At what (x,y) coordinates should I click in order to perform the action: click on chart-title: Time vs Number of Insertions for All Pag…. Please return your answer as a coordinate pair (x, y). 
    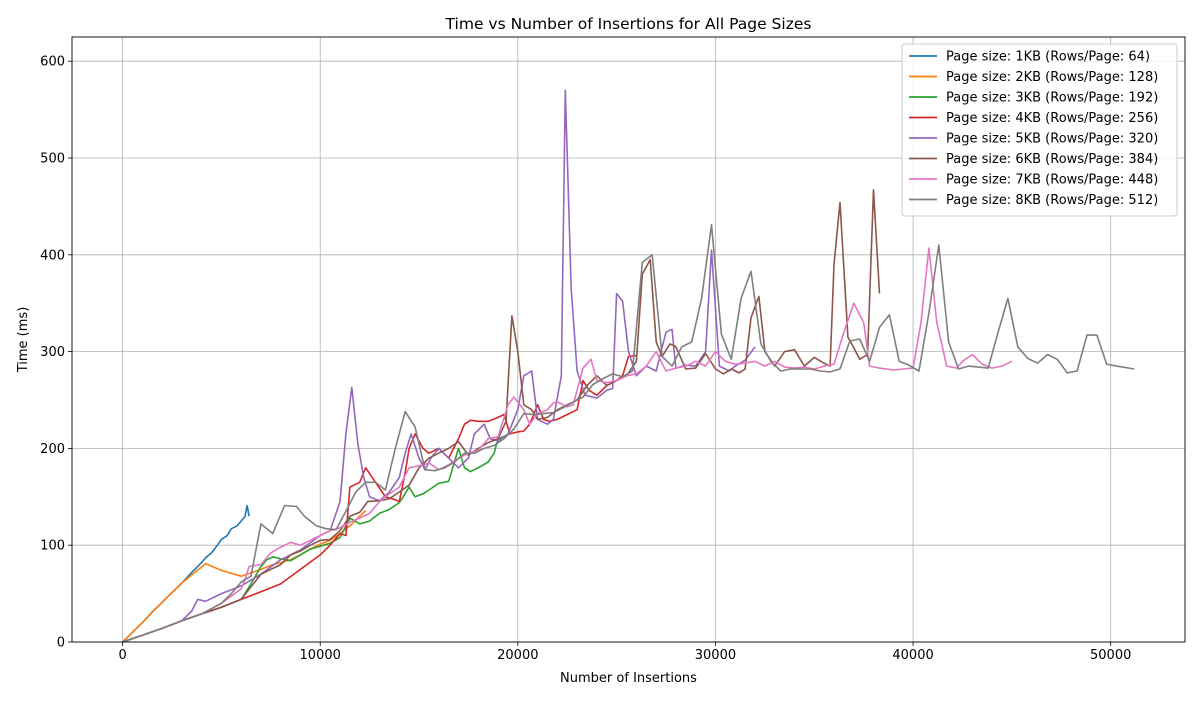
    Looking at the image, I should click on (628, 24).